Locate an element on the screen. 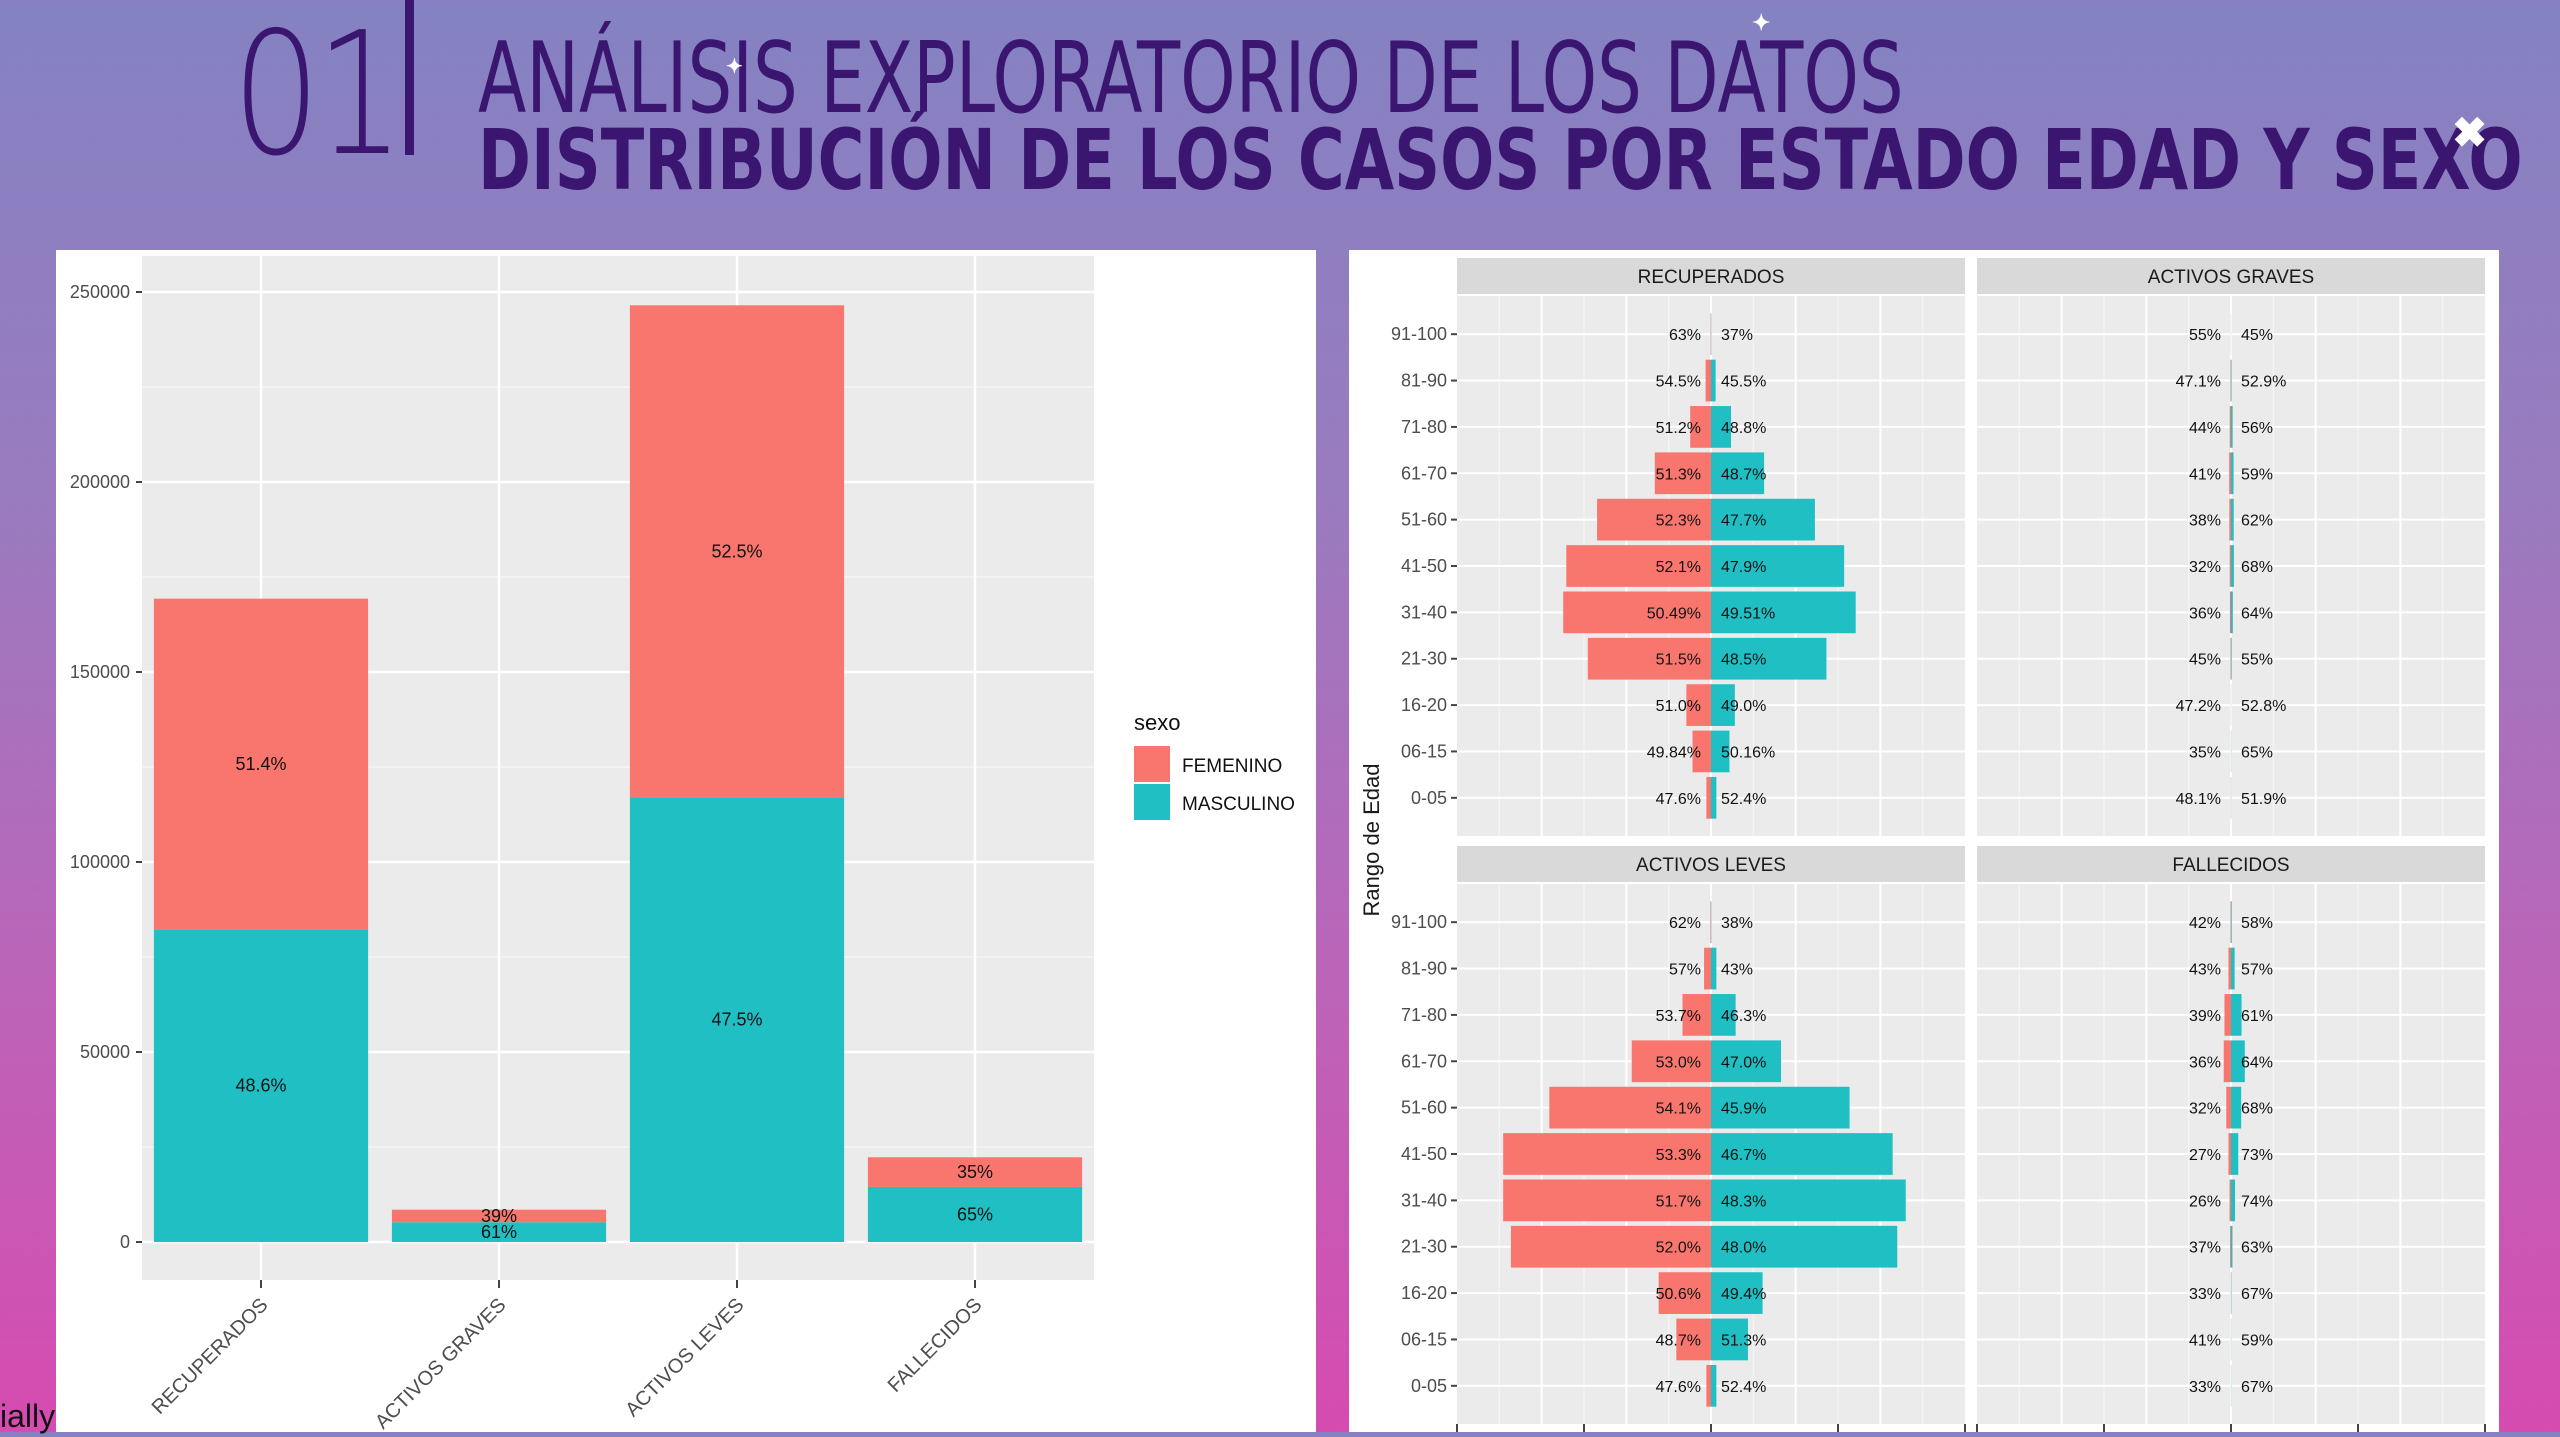 This screenshot has width=2560, height=1437. bar-data-label: 52.0% is located at coordinates (1678, 1248).